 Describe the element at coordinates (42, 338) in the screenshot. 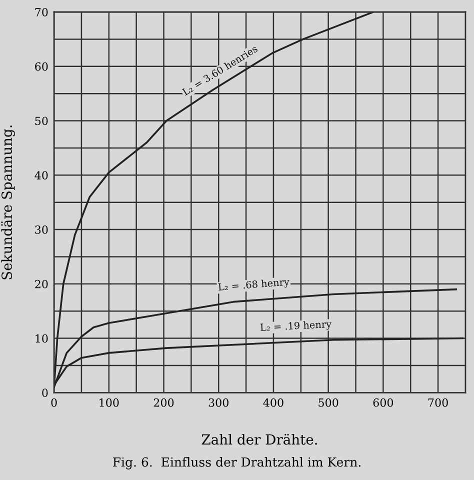

I see `y-tick-label: 10` at that location.